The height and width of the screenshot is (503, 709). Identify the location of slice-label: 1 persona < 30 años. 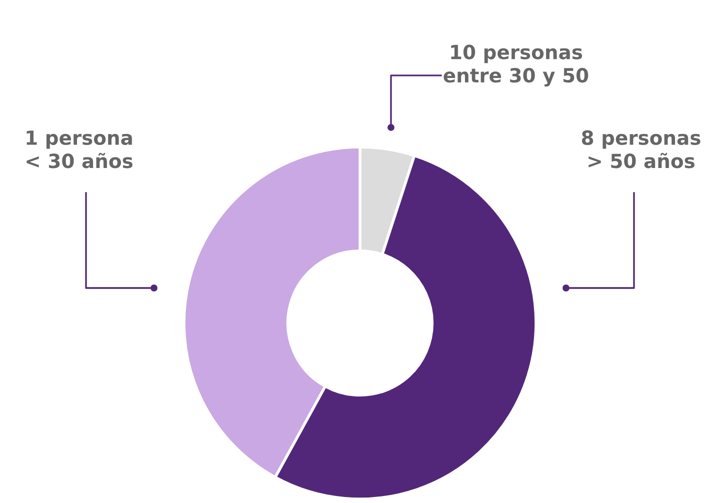
(79, 149).